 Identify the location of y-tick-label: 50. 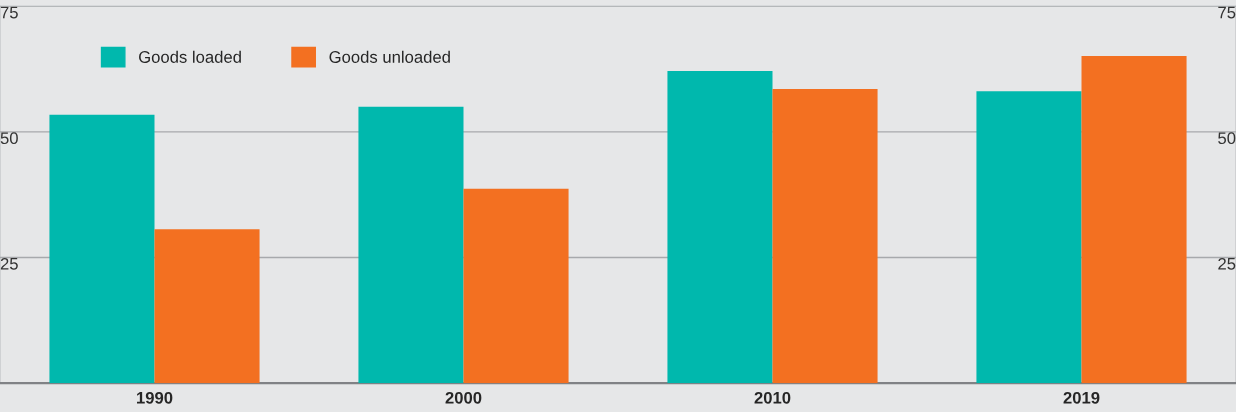
(9, 138).